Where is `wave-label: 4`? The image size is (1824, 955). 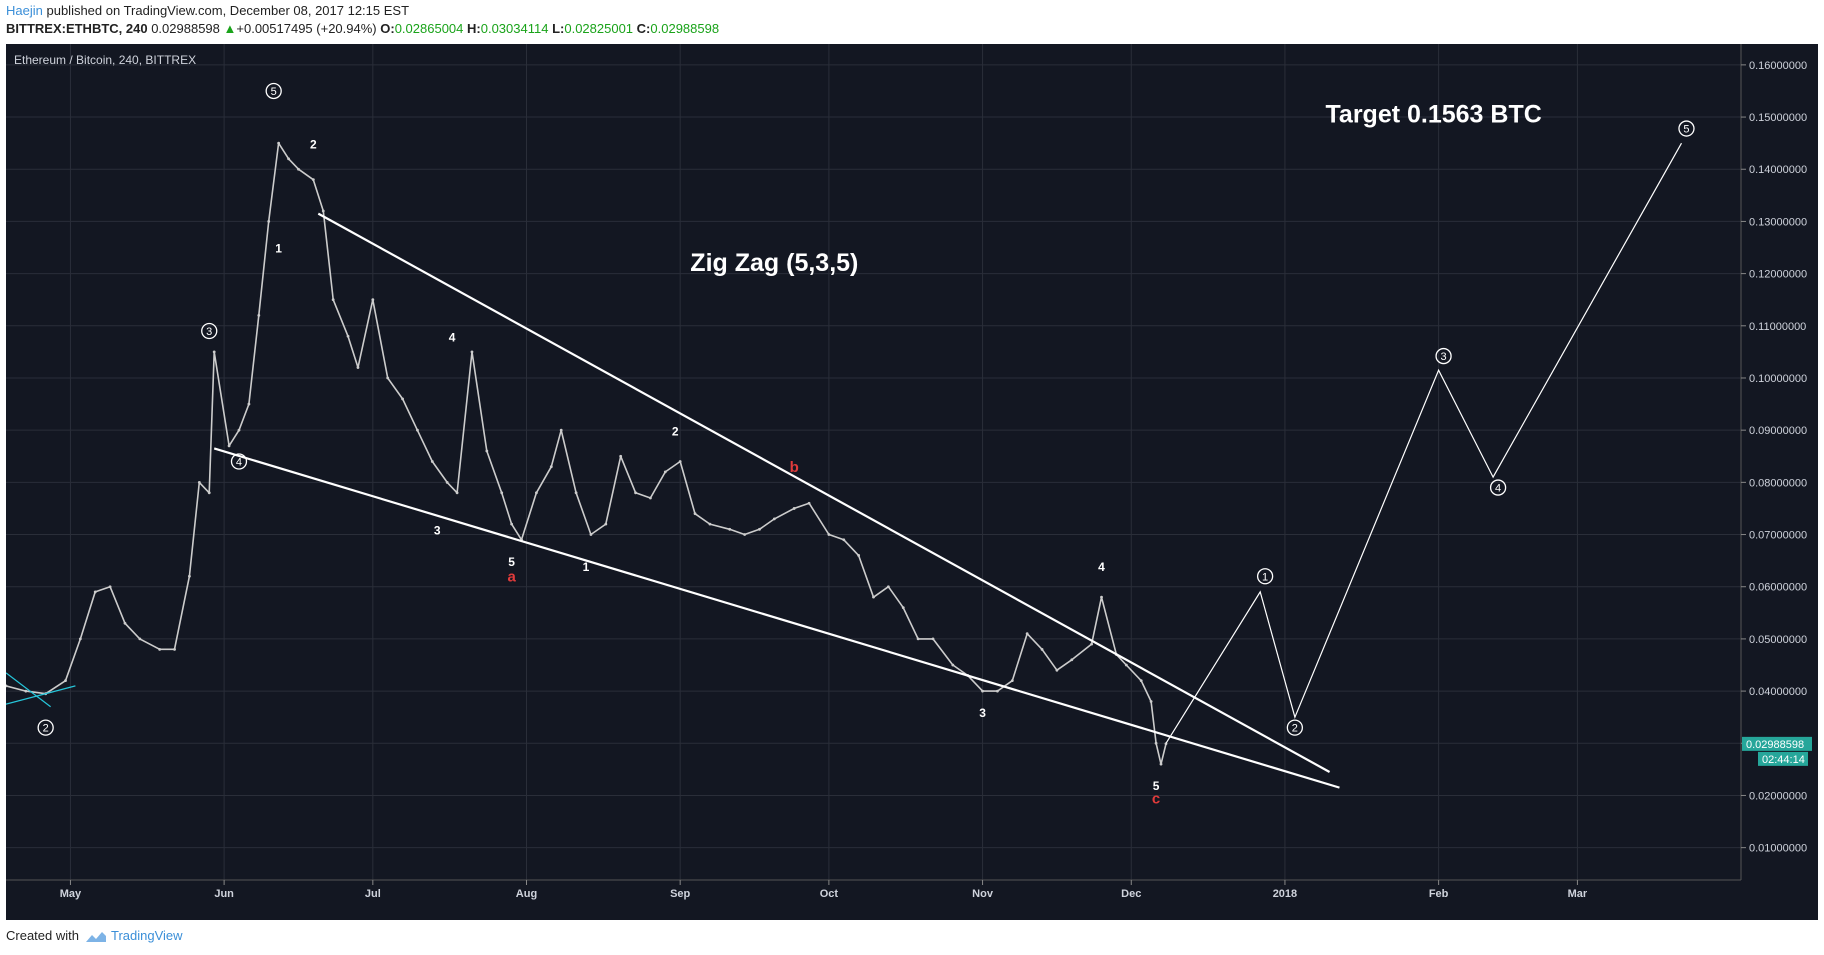
wave-label: 4 is located at coordinates (452, 337).